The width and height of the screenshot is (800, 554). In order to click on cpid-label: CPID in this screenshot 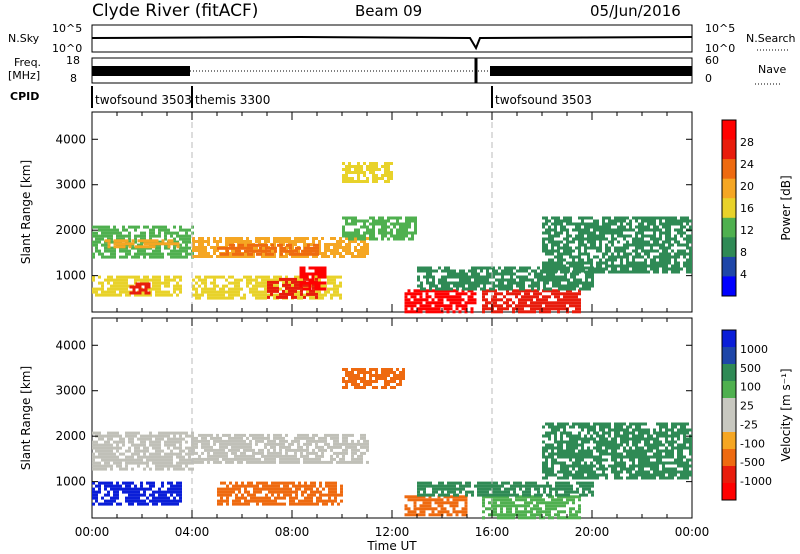, I will do `click(24, 96)`.